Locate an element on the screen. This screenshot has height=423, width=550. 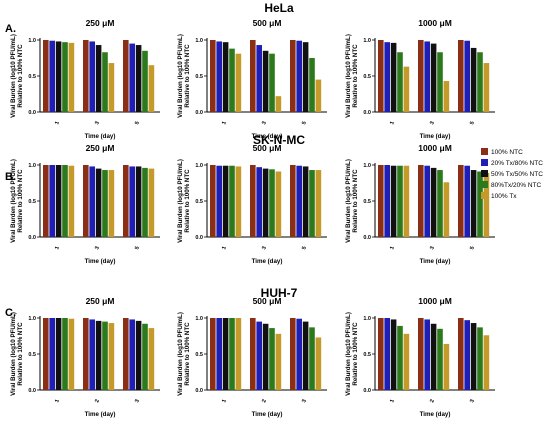
legend-swatch is located at coordinates (484, 173).